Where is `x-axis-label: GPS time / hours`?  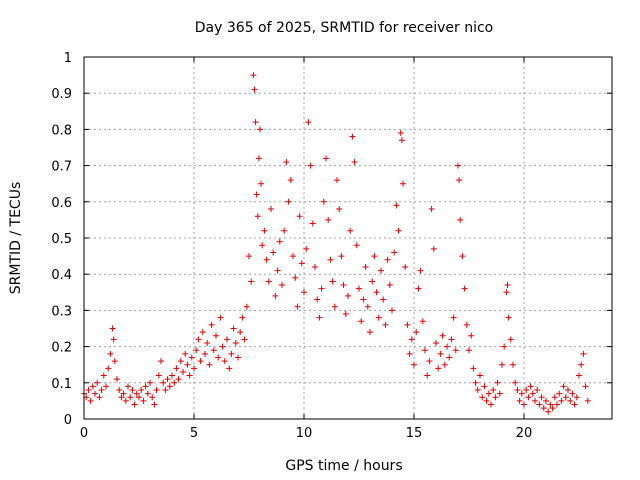
x-axis-label: GPS time / hours is located at coordinates (343, 466).